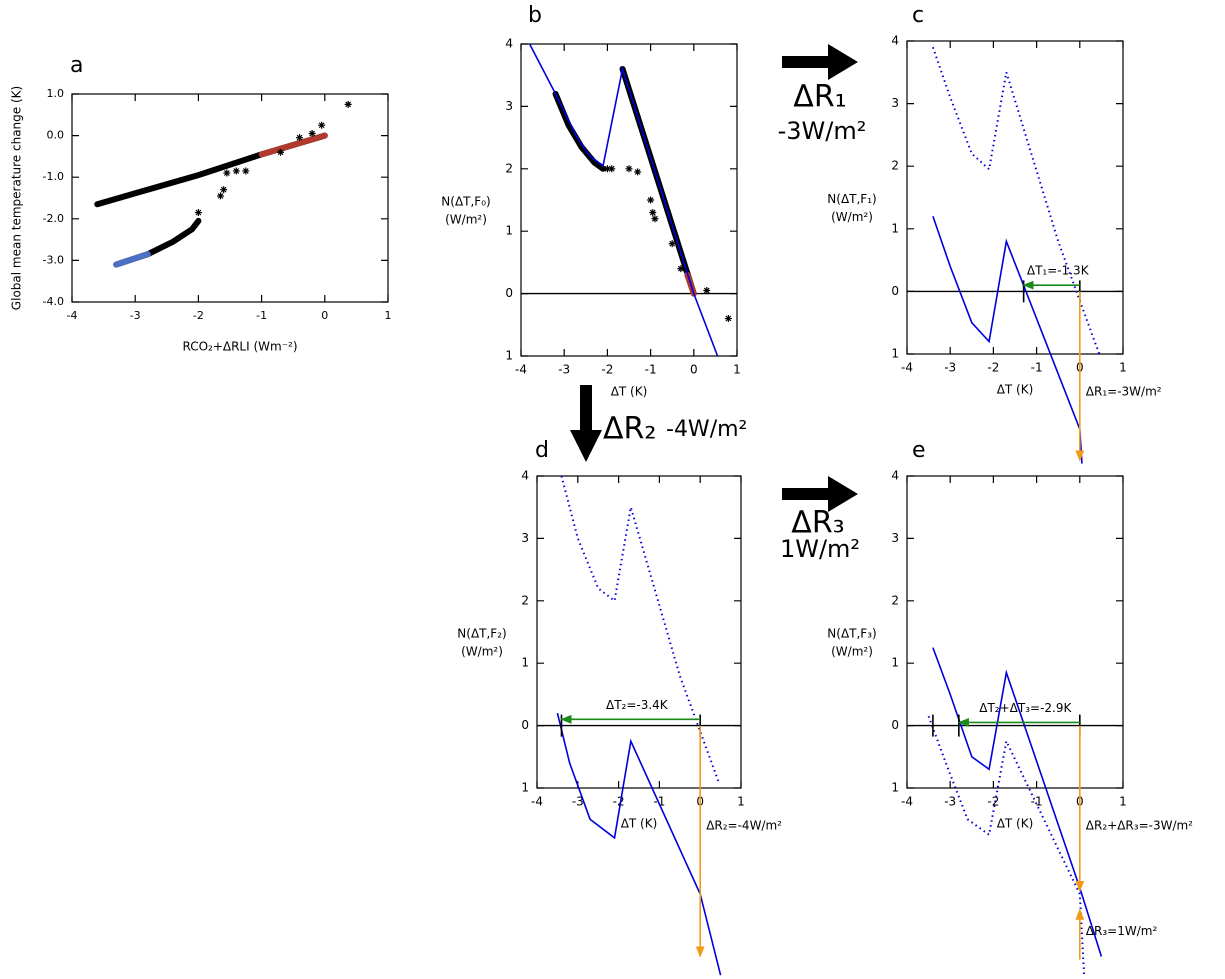 This screenshot has width=1225, height=979. Describe the element at coordinates (819, 97) in the screenshot. I see `transition-name: ΔR₁` at that location.